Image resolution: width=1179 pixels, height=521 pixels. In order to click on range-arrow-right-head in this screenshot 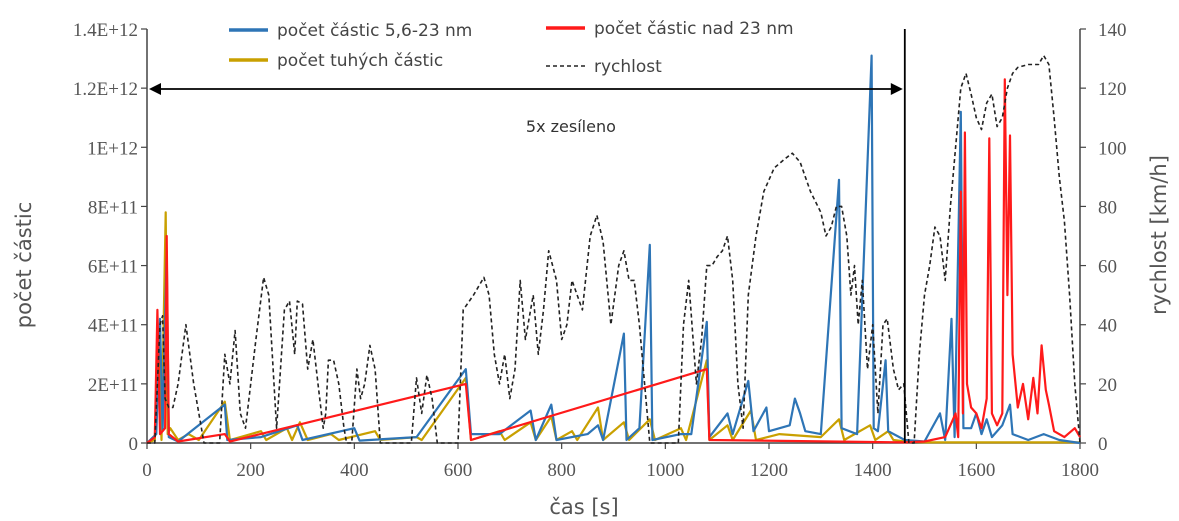, I will do `click(896, 89)`.